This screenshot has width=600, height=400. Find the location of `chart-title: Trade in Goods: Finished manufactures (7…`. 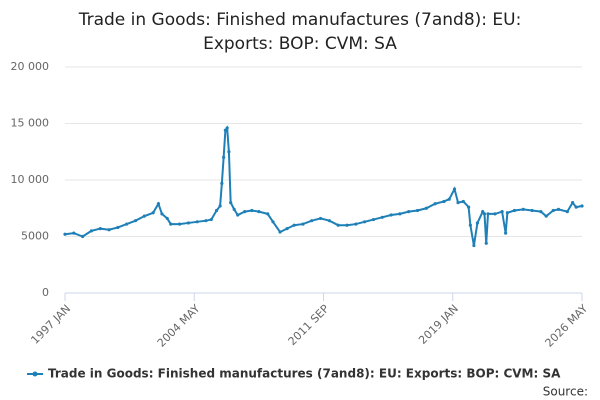

chart-title: Trade in Goods: Finished manufactures (7… is located at coordinates (300, 20).